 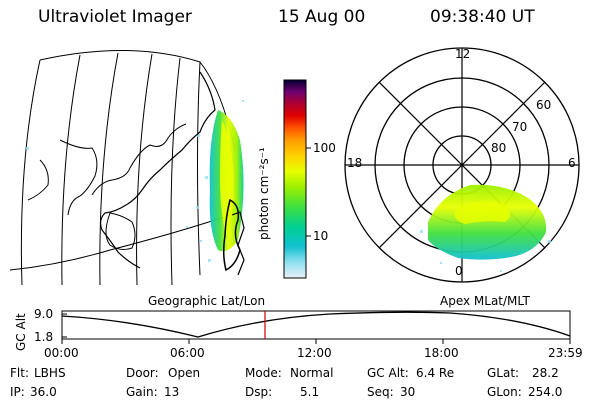 I want to click on altitude-plot, so click(x=316, y=327).